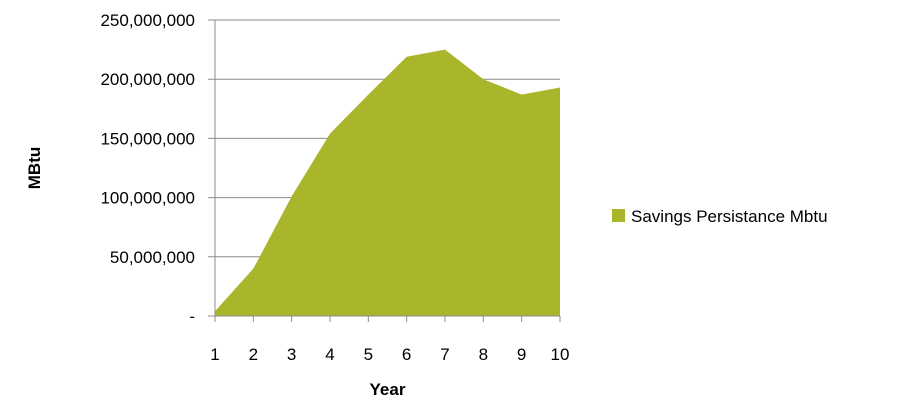 The height and width of the screenshot is (401, 924). Describe the element at coordinates (291, 354) in the screenshot. I see `x-tick-label: 3` at that location.